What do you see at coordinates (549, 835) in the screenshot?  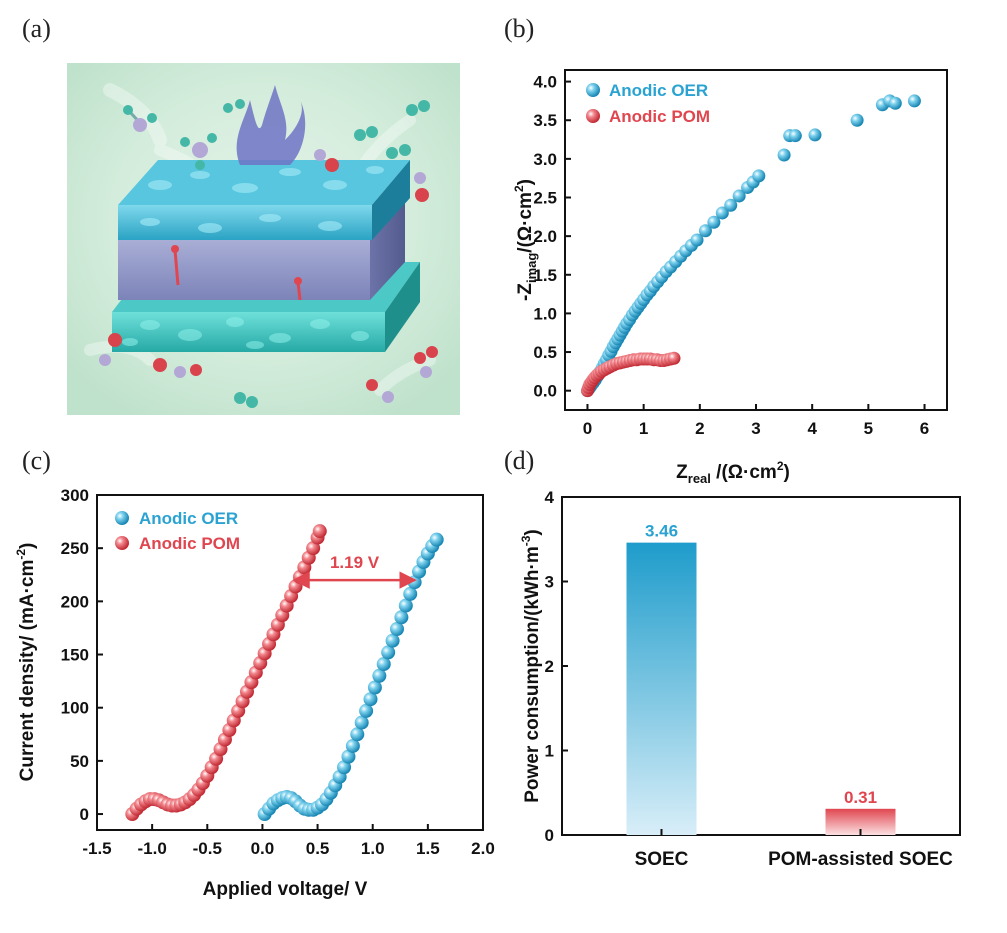 I see `y-tick-label: 0` at bounding box center [549, 835].